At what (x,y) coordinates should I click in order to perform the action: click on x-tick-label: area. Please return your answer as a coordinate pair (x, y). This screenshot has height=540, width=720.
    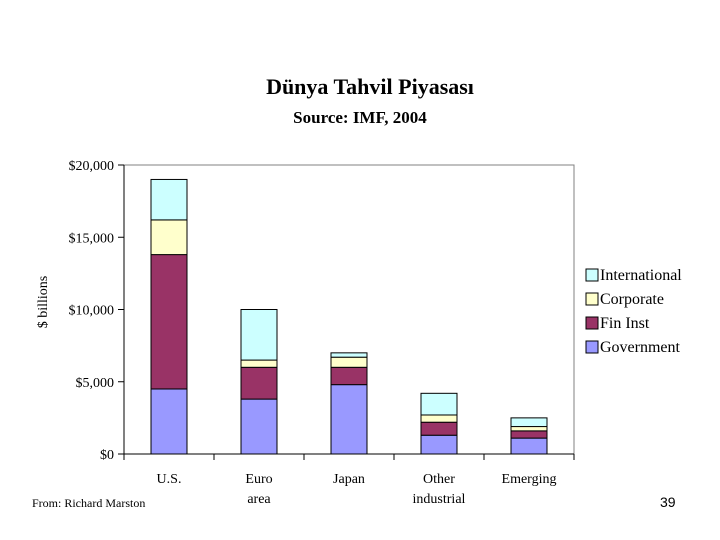
    Looking at the image, I should click on (259, 499).